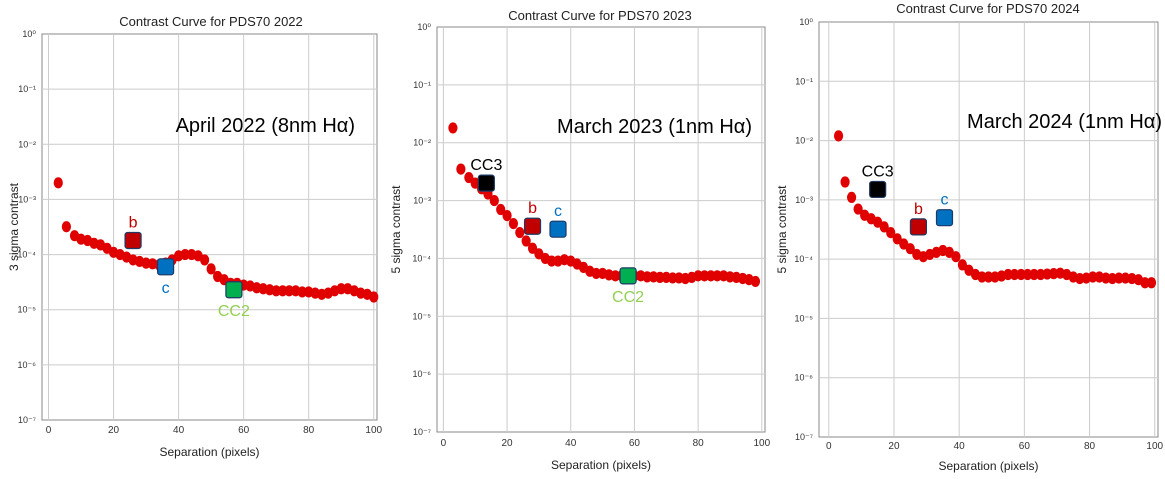 This screenshot has height=479, width=1165. I want to click on chart-title: Contrast Curve for PDS70 2023, so click(600, 15).